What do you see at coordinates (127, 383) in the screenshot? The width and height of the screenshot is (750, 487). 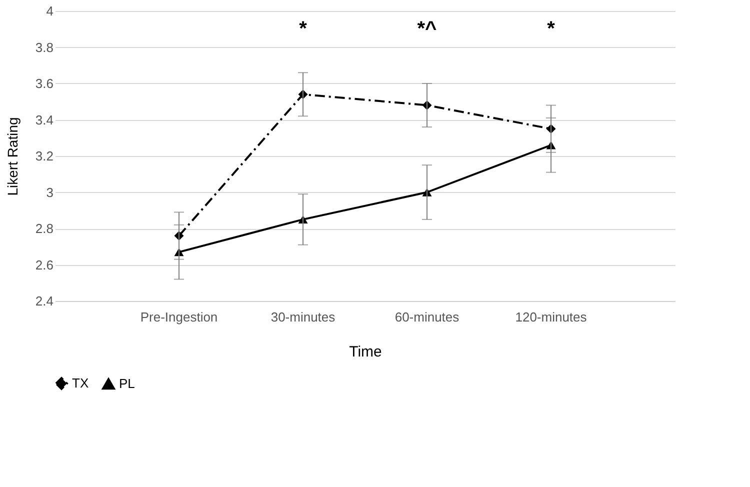 I see `legend-label: PL` at bounding box center [127, 383].